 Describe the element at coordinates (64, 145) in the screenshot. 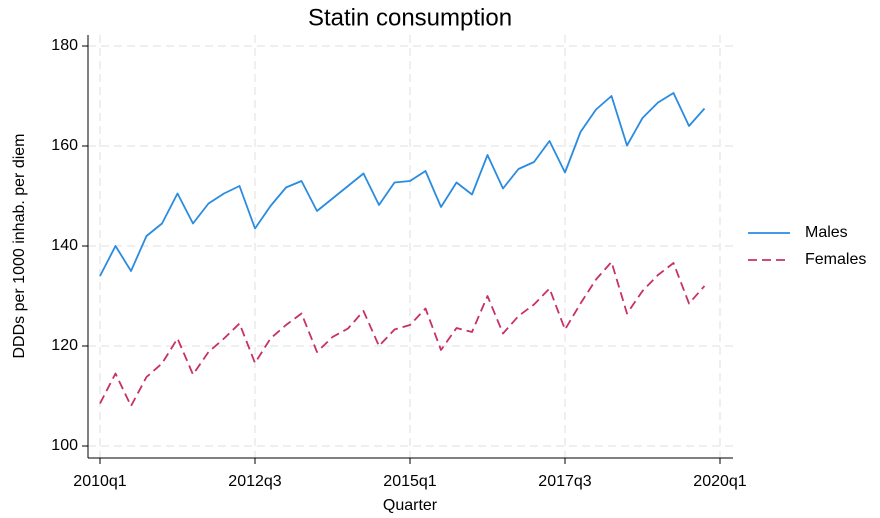

I see `y-tick-label: 160` at that location.